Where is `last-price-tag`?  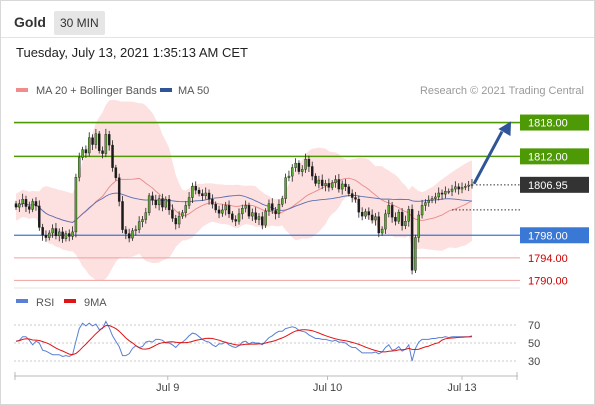
last-price-tag is located at coordinates (554, 184).